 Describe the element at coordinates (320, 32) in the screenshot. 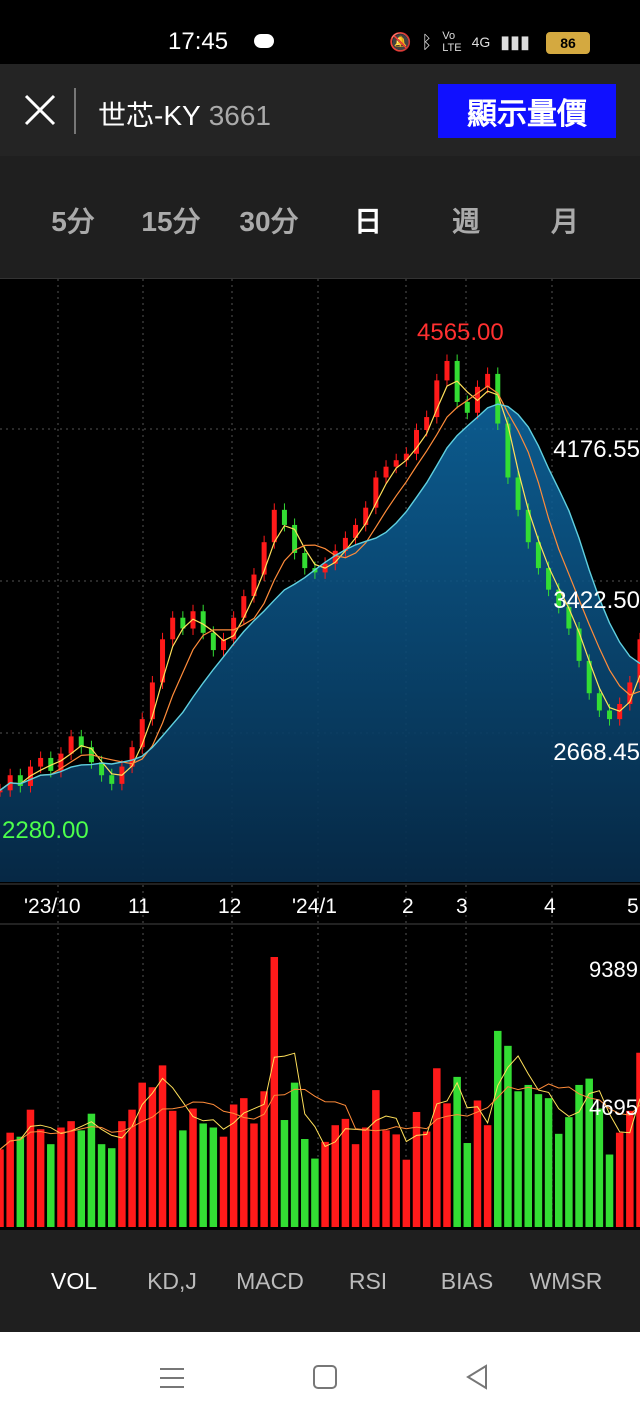

I see `status-bar: 17:45 🔕 ᛒ Vo LTE 4G ▮▮▮ 86` at that location.